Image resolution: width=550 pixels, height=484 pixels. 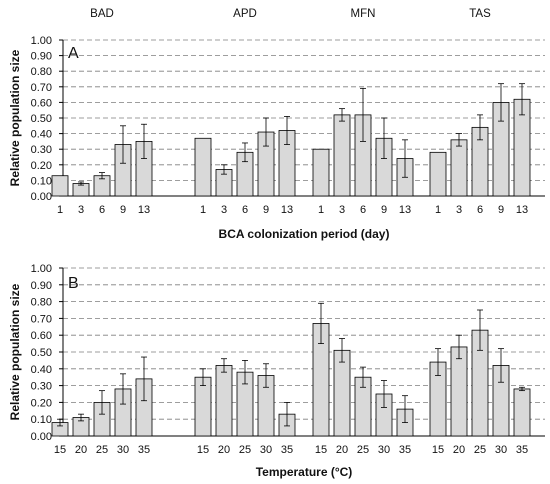 I want to click on panel-label: B, so click(x=73, y=283).